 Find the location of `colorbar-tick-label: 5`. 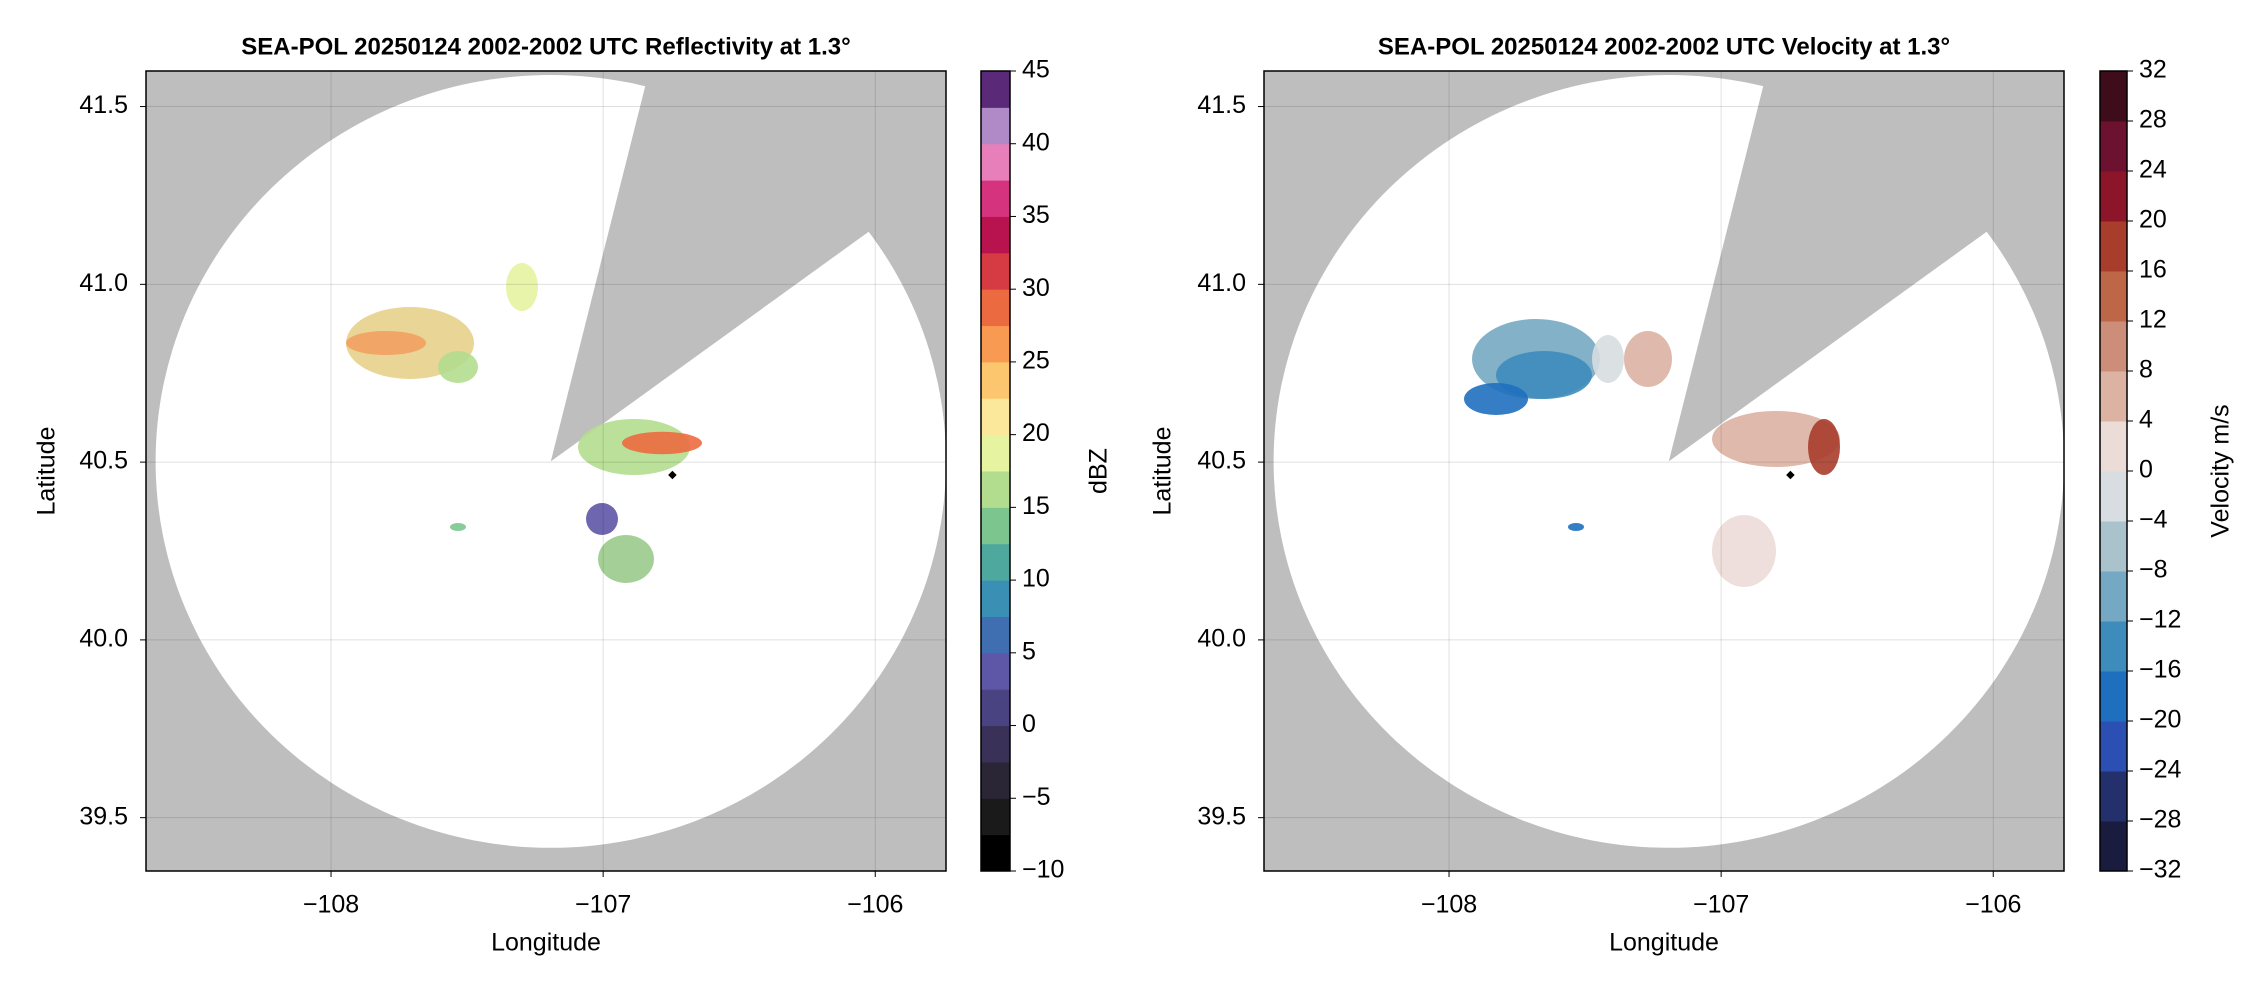

colorbar-tick-label: 5 is located at coordinates (1029, 651).